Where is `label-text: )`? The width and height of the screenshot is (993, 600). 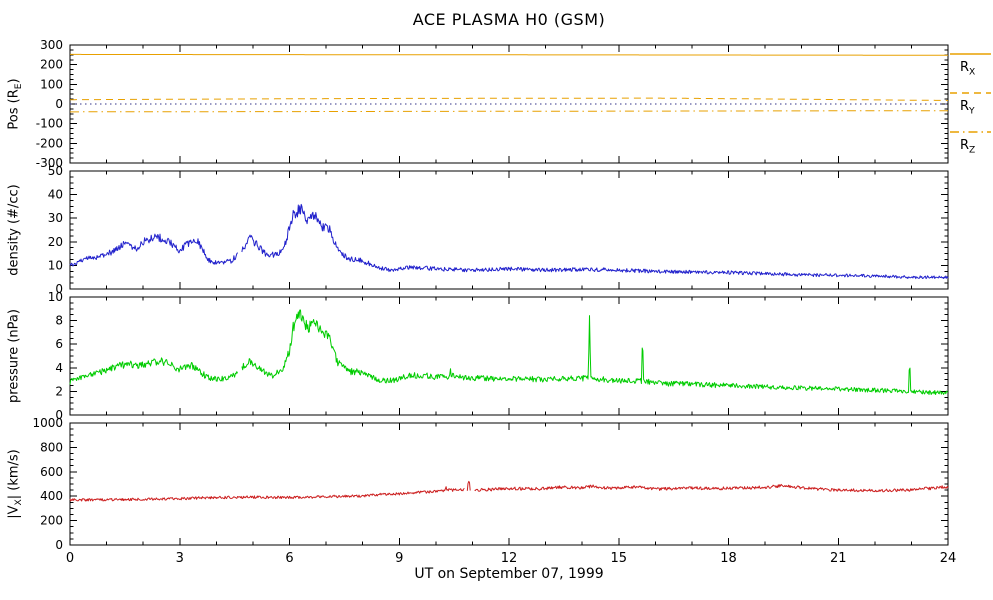 label-text: ) is located at coordinates (14, 81).